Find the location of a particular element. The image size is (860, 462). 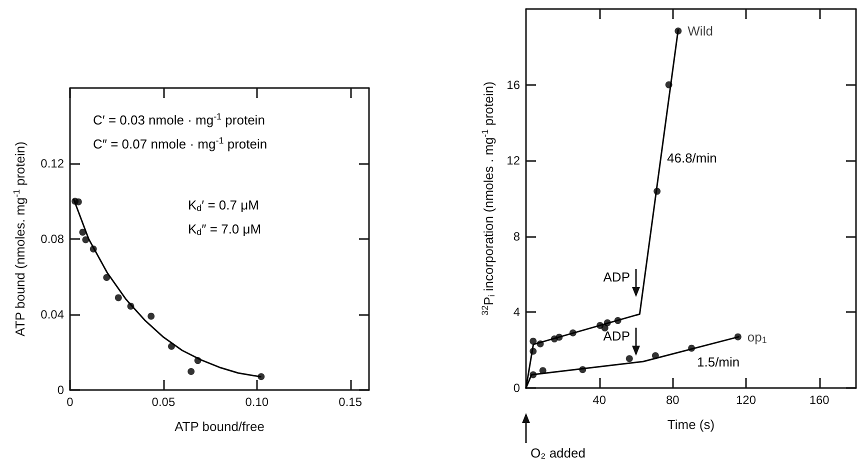

y-axis-title: 32Pi incorporation (nmoles . mg-1 protein) is located at coordinates (488, 199).